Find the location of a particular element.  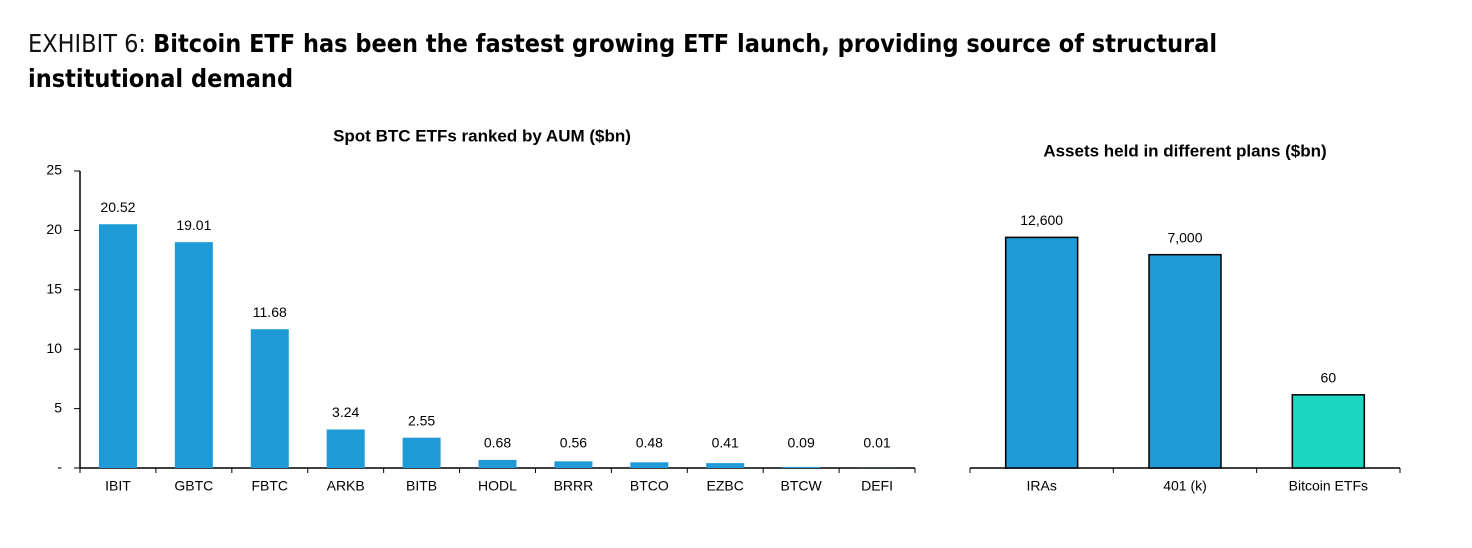

chart-title: Spot BTC ETFs ranked by AUM ($bn) is located at coordinates (482, 135).